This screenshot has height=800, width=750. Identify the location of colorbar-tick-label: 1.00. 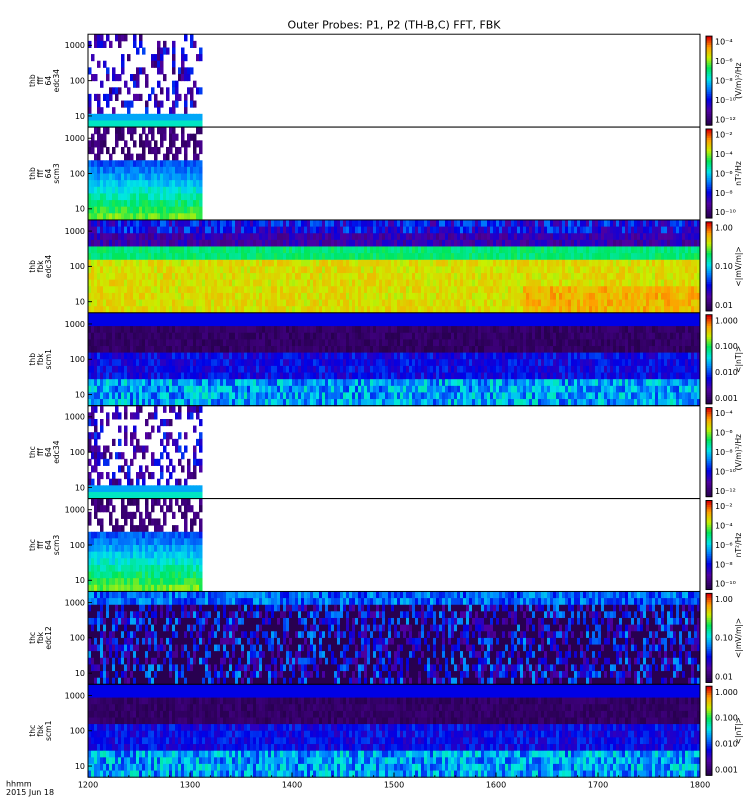
(724, 228).